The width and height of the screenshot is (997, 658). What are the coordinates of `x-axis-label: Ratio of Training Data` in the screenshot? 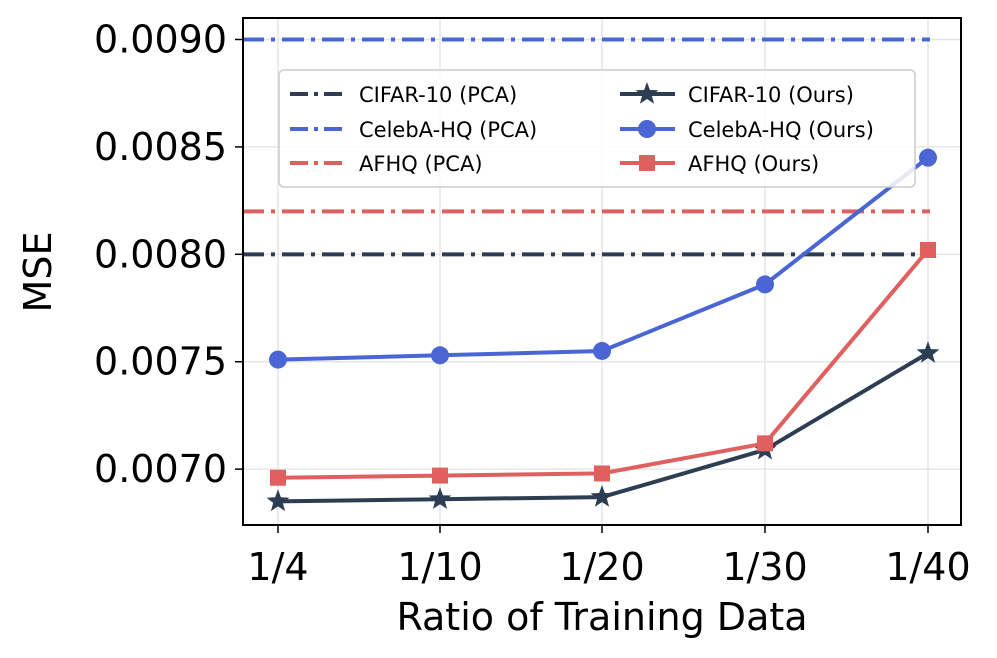 It's located at (601, 617).